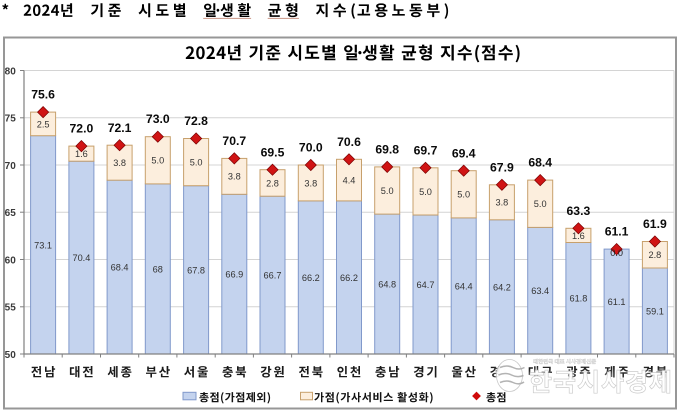  I want to click on svg-text: 73.0, so click(158, 119).